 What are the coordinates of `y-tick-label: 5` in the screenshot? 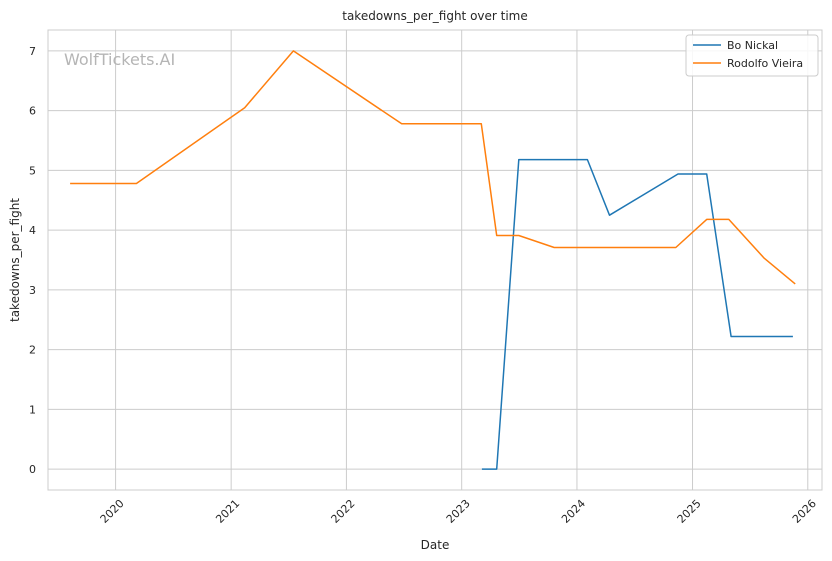 It's located at (32, 170).